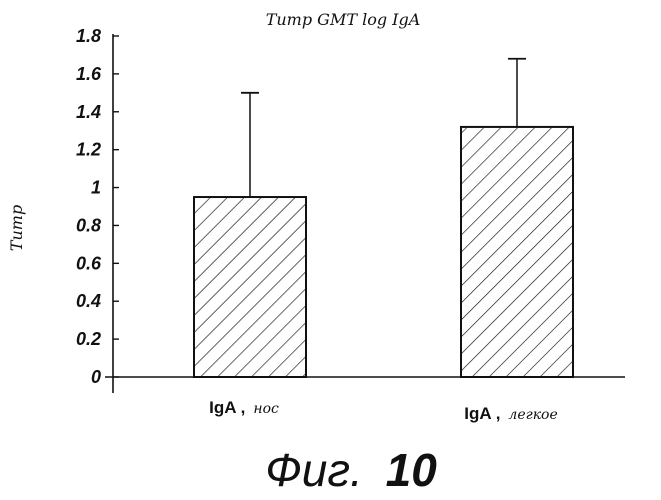 The width and height of the screenshot is (661, 500). I want to click on y-tick-label: 0, so click(96, 377).